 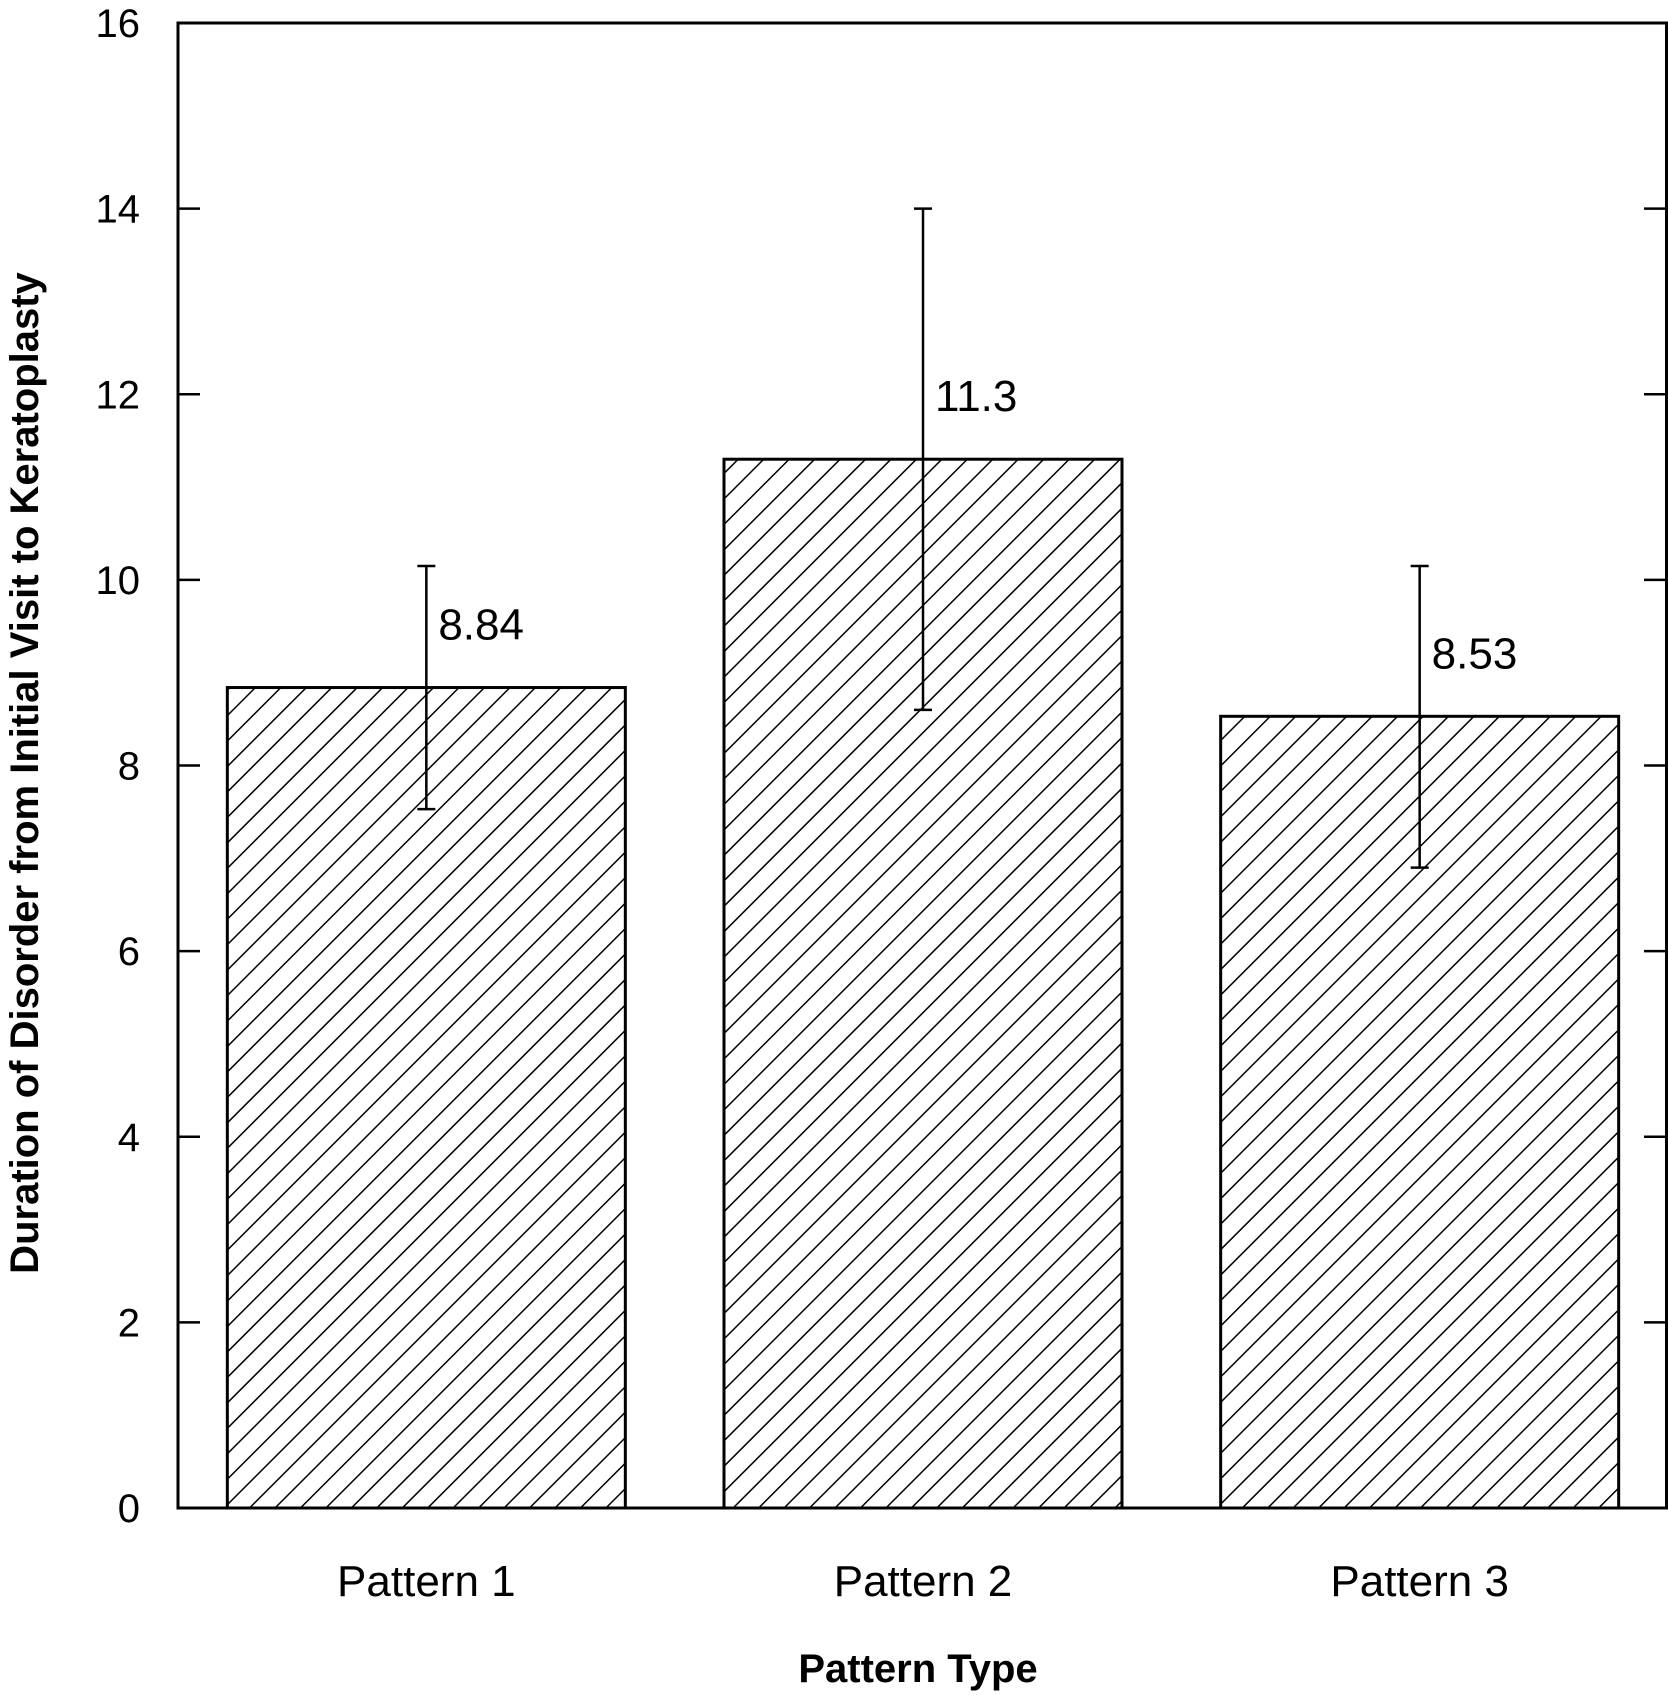 What do you see at coordinates (1475, 653) in the screenshot?
I see `data-label: 8.53` at bounding box center [1475, 653].